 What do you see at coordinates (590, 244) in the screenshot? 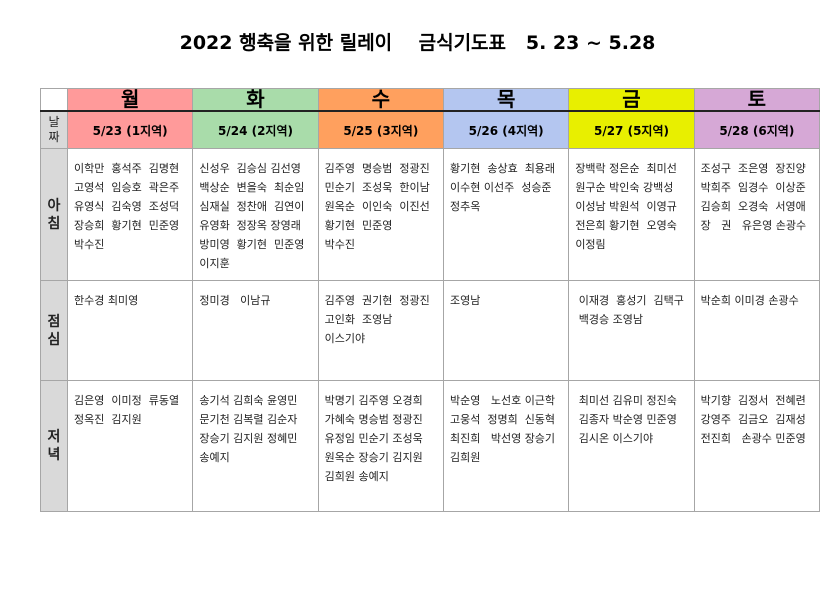
I see `name-line: 이정림` at bounding box center [590, 244].